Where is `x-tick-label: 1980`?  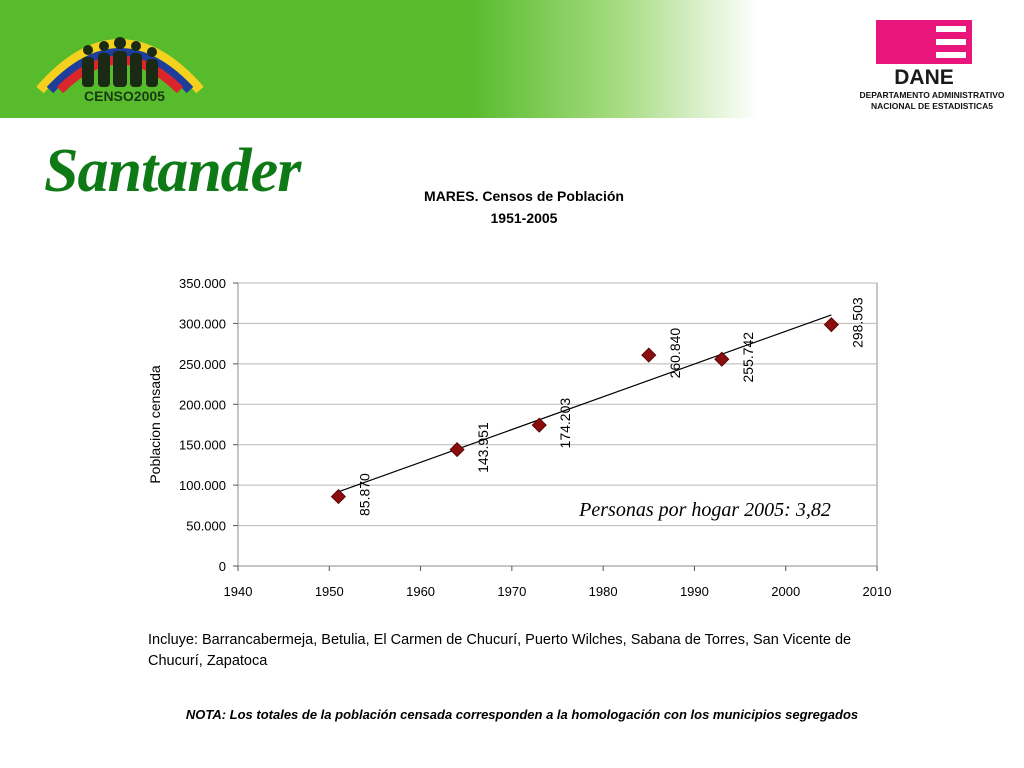
x-tick-label: 1980 is located at coordinates (603, 591).